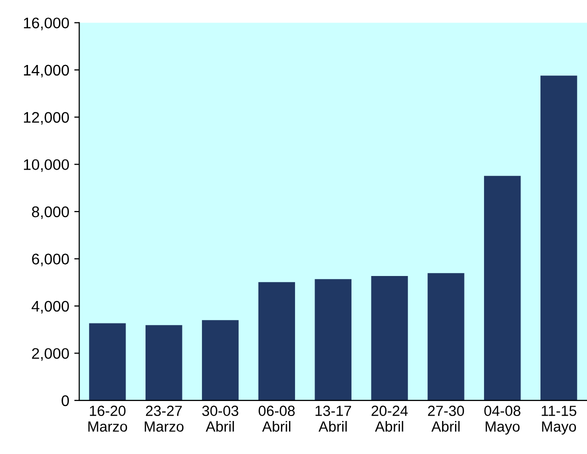 This screenshot has width=587, height=454. What do you see at coordinates (50, 354) in the screenshot?
I see `y-tick-label: 2,000` at bounding box center [50, 354].